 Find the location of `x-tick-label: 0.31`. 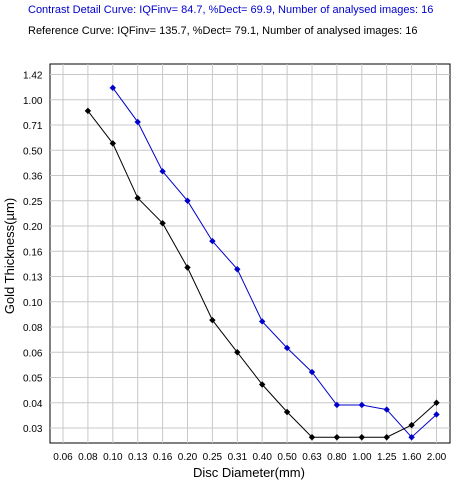

x-tick-label: 0.31 is located at coordinates (238, 457).